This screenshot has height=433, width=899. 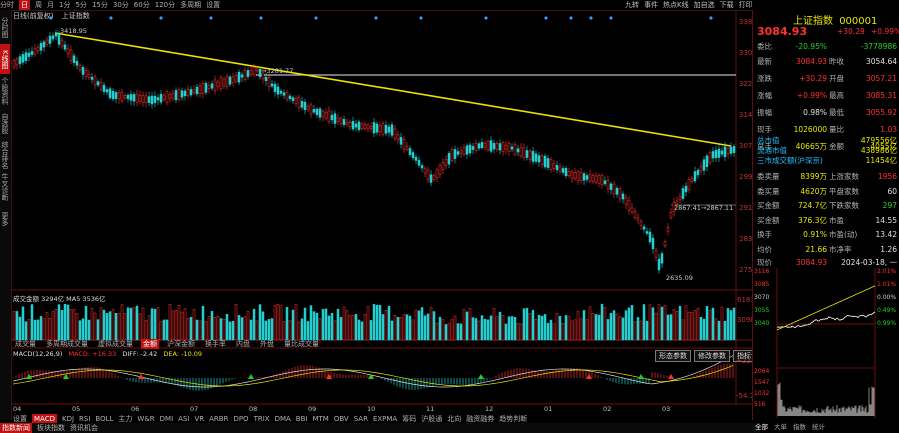 What do you see at coordinates (768, 205) in the screenshot?
I see `order-row-label: 买金额` at bounding box center [768, 205].